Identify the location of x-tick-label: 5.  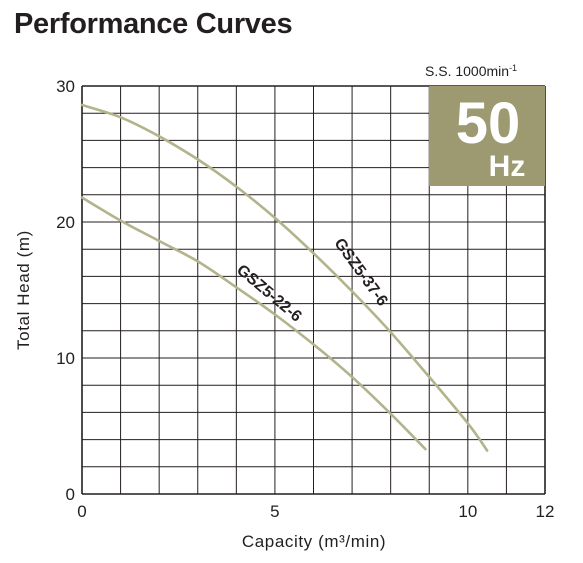
(274, 511).